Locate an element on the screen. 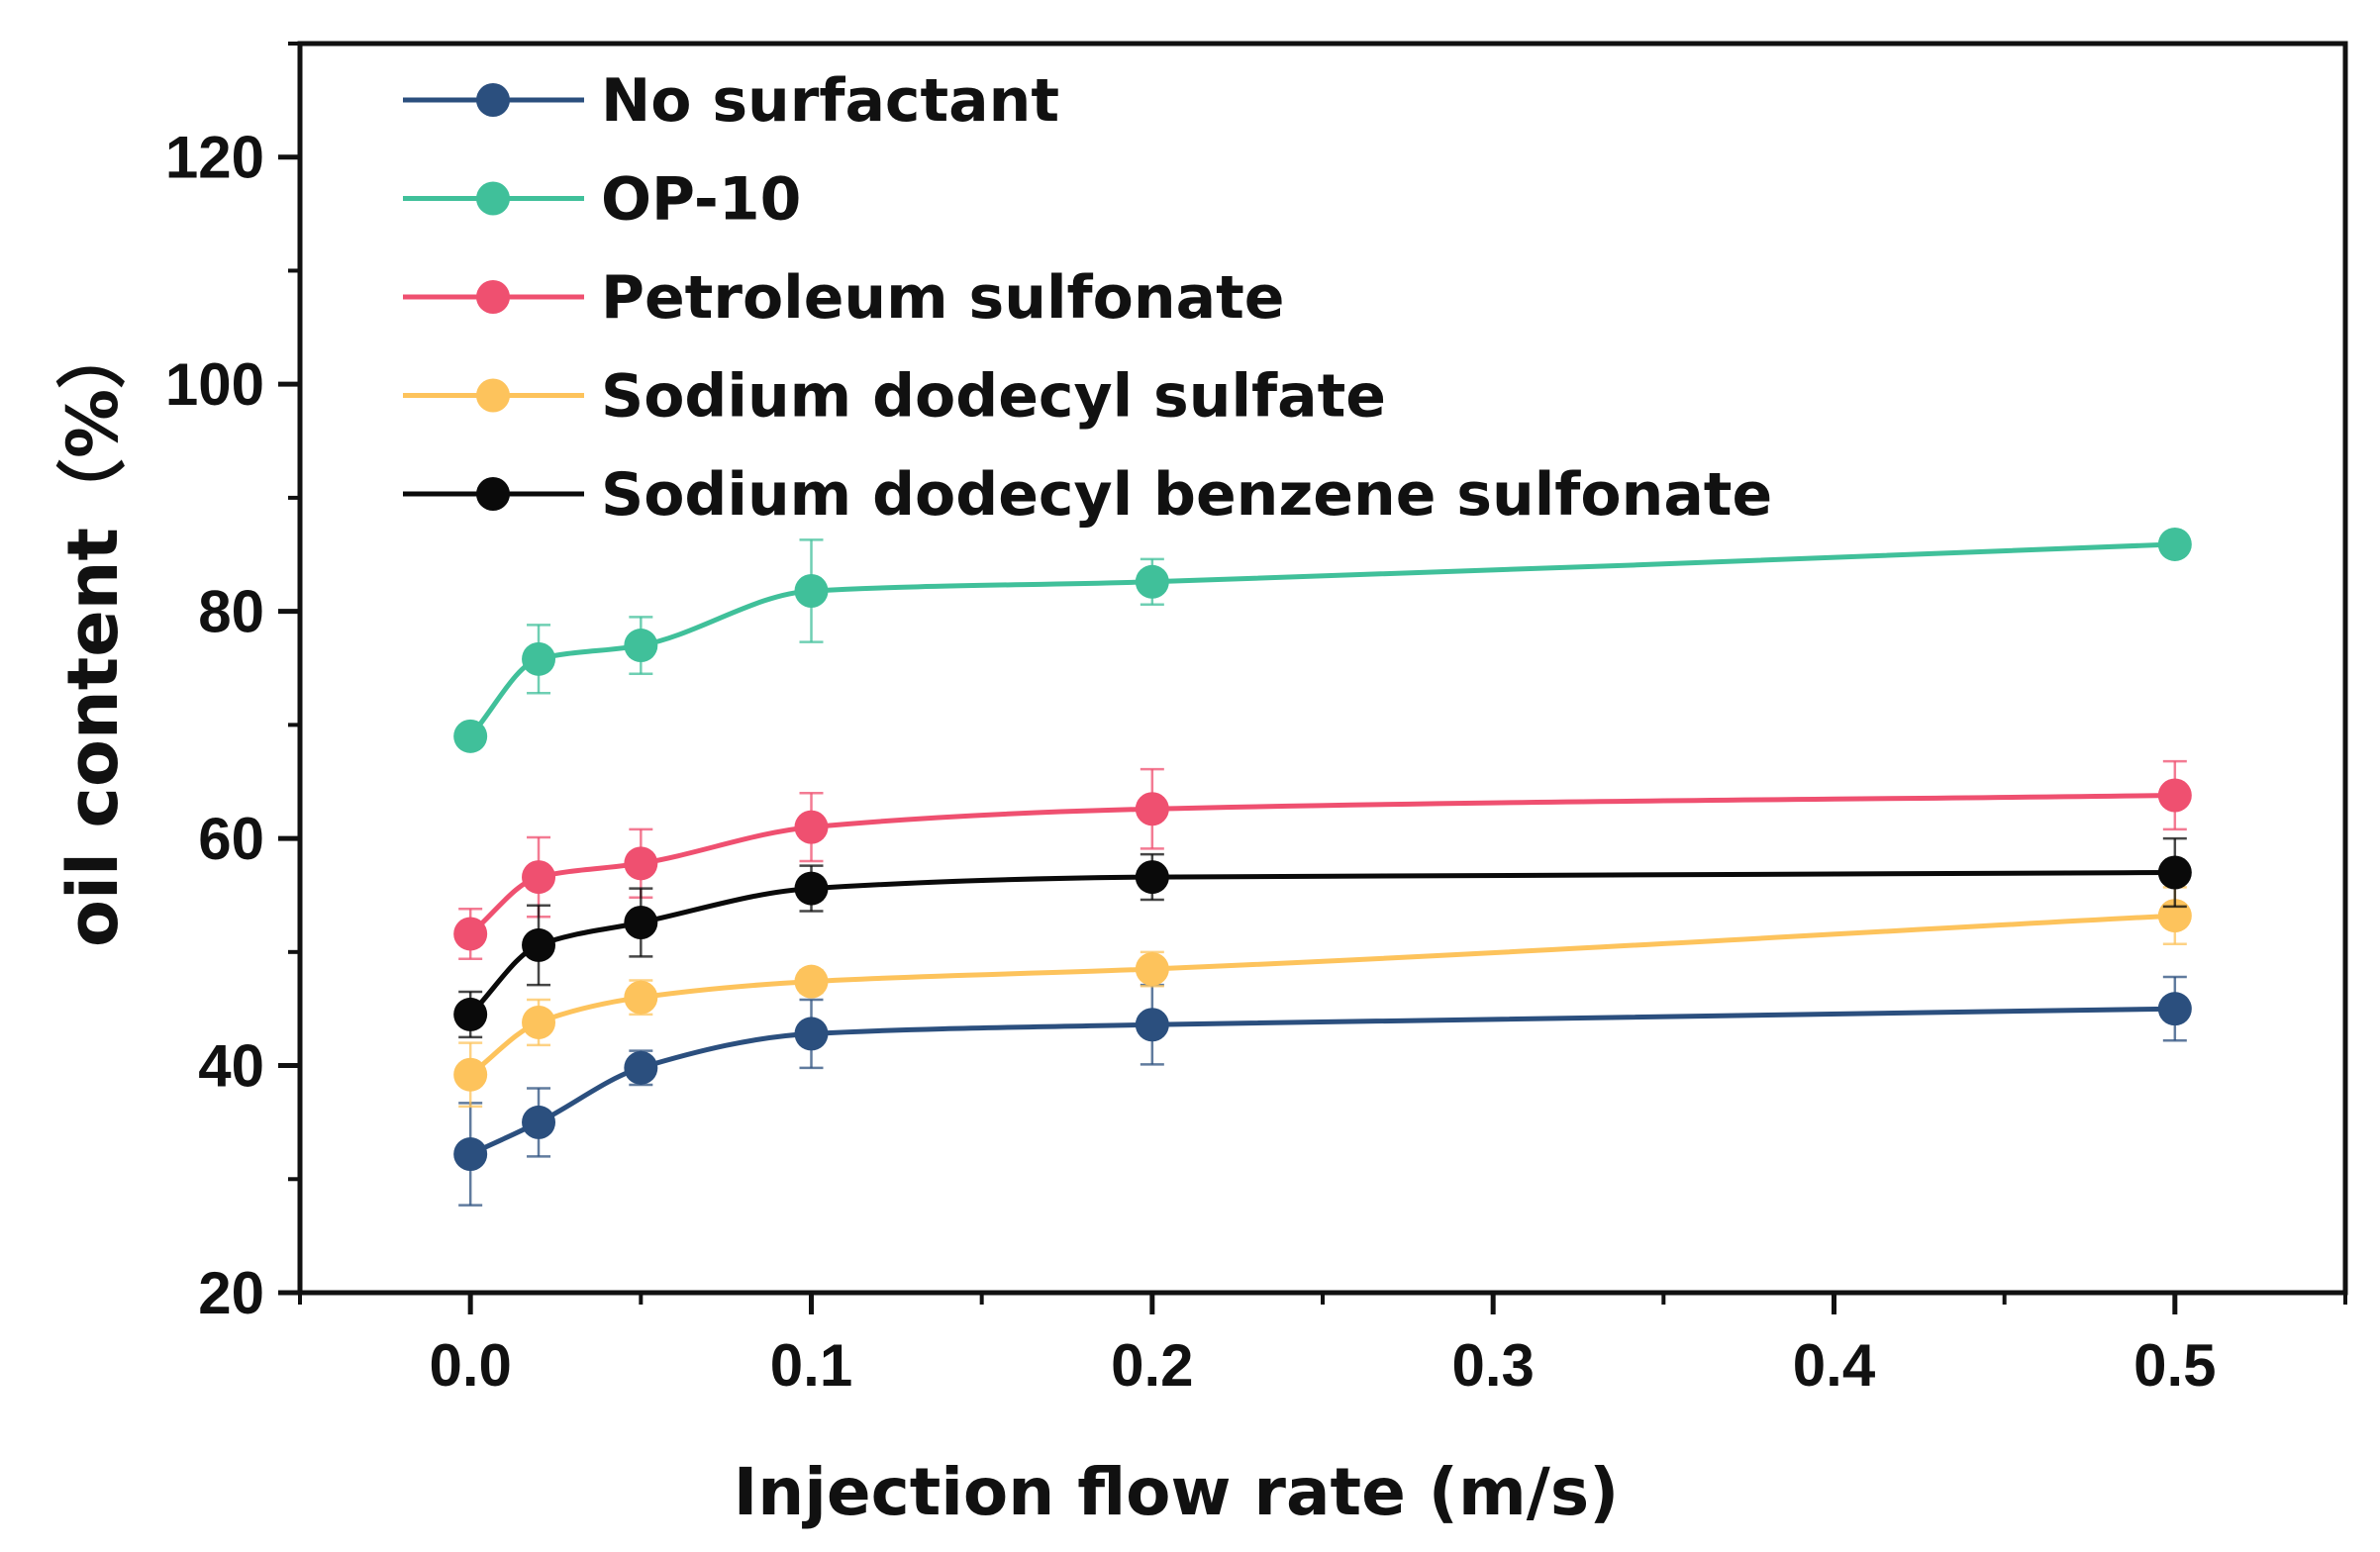  legend-item: Petroleum sulfonate is located at coordinates (843, 298).